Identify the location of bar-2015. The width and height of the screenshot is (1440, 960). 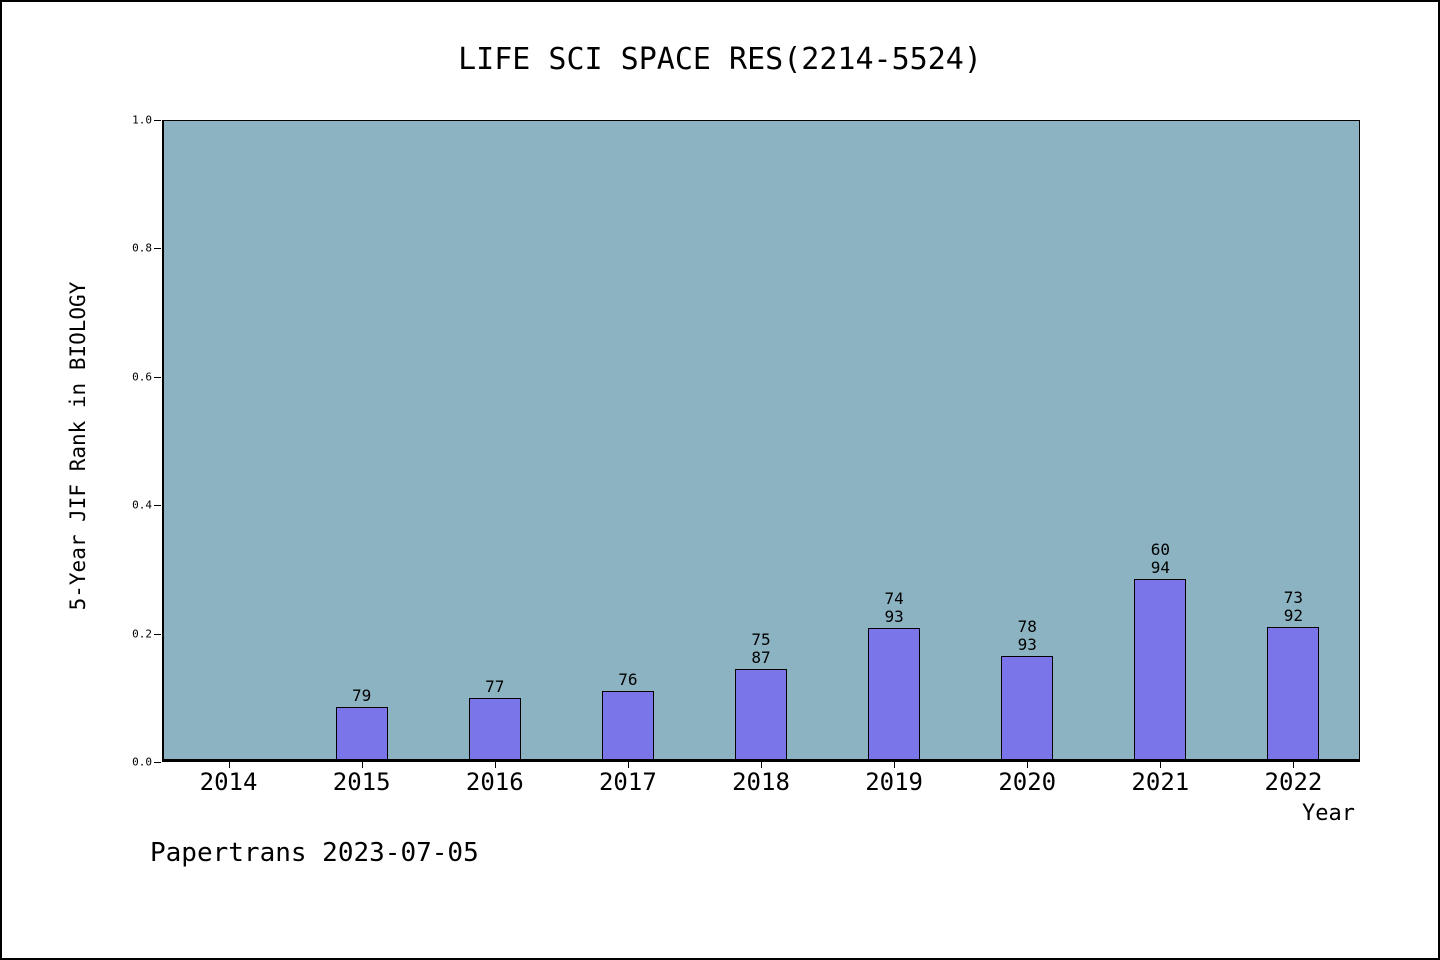
(361, 733).